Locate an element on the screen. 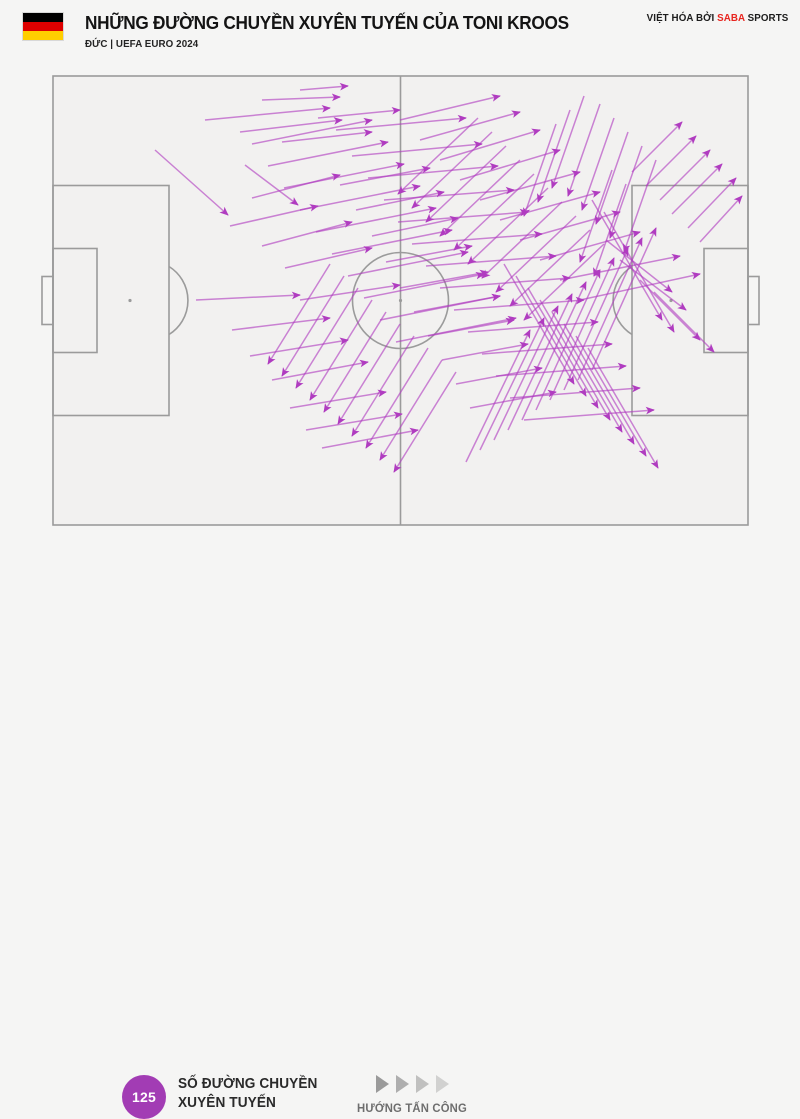 The width and height of the screenshot is (800, 1119). attack-direction-label: HƯỚNG TẤN CÔNG is located at coordinates (412, 1108).